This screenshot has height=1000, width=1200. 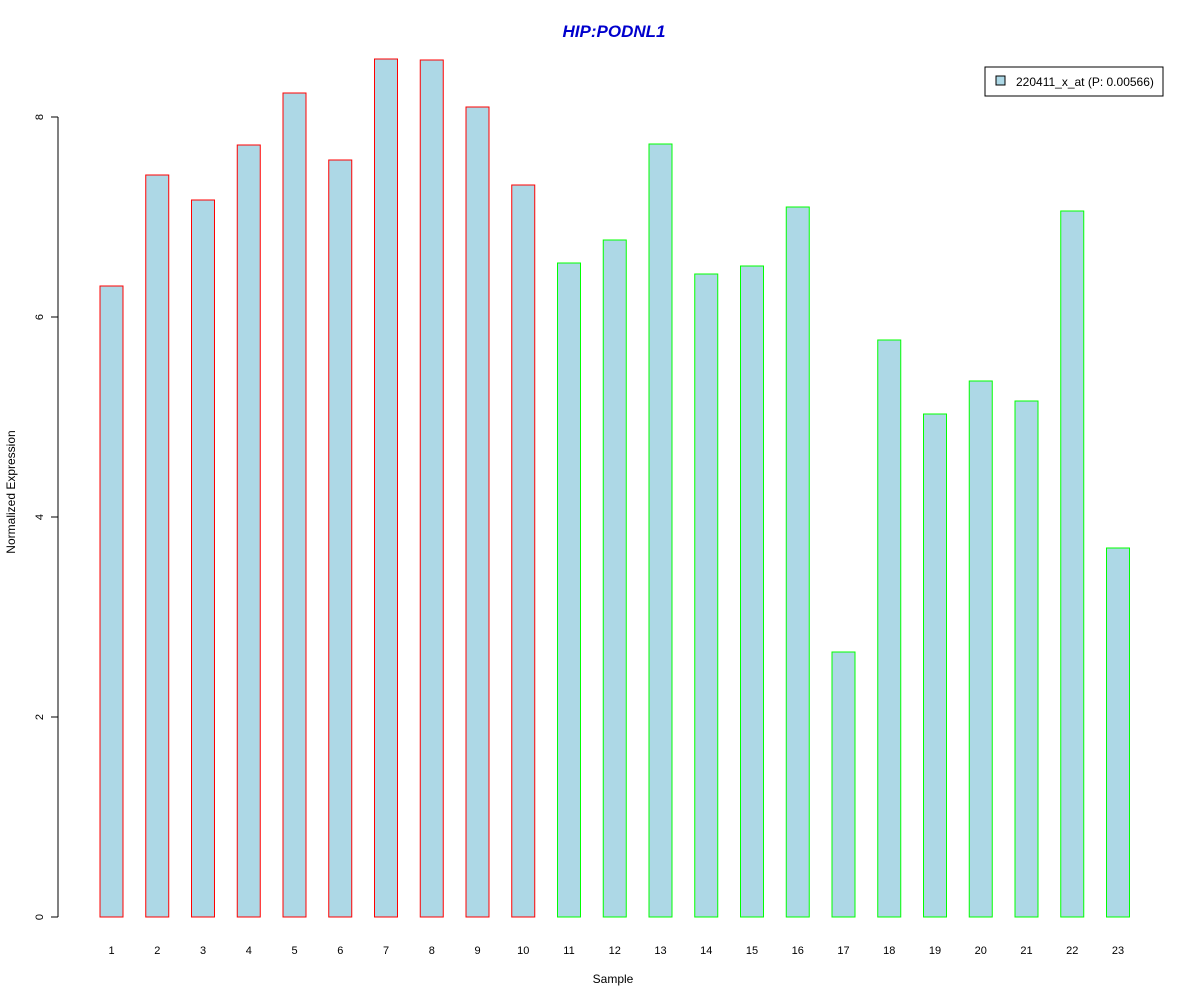 What do you see at coordinates (1118, 951) in the screenshot?
I see `x-tick-label: 23` at bounding box center [1118, 951].